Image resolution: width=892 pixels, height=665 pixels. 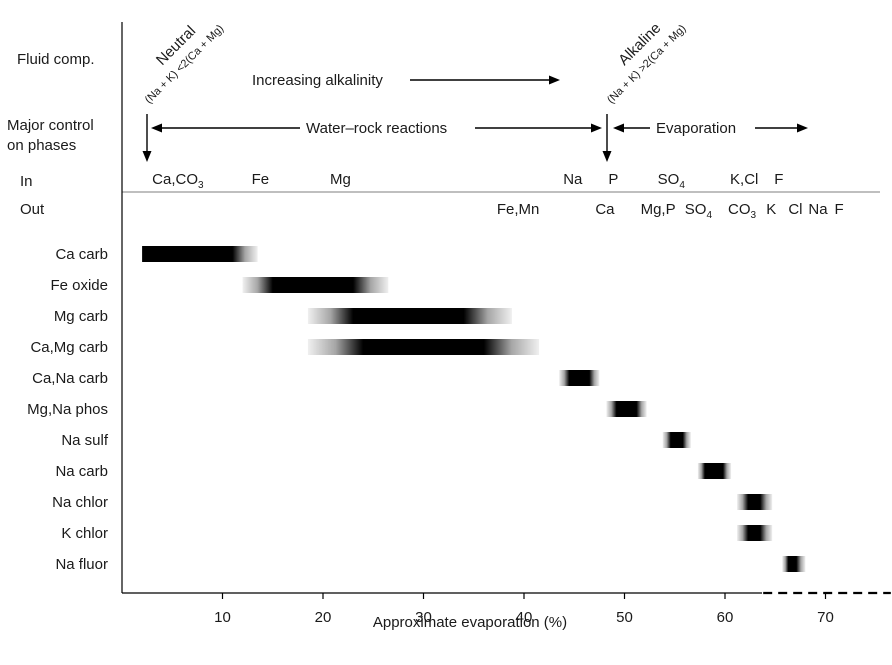 What do you see at coordinates (696, 128) in the screenshot?
I see `evaporation-label: Evaporation` at bounding box center [696, 128].